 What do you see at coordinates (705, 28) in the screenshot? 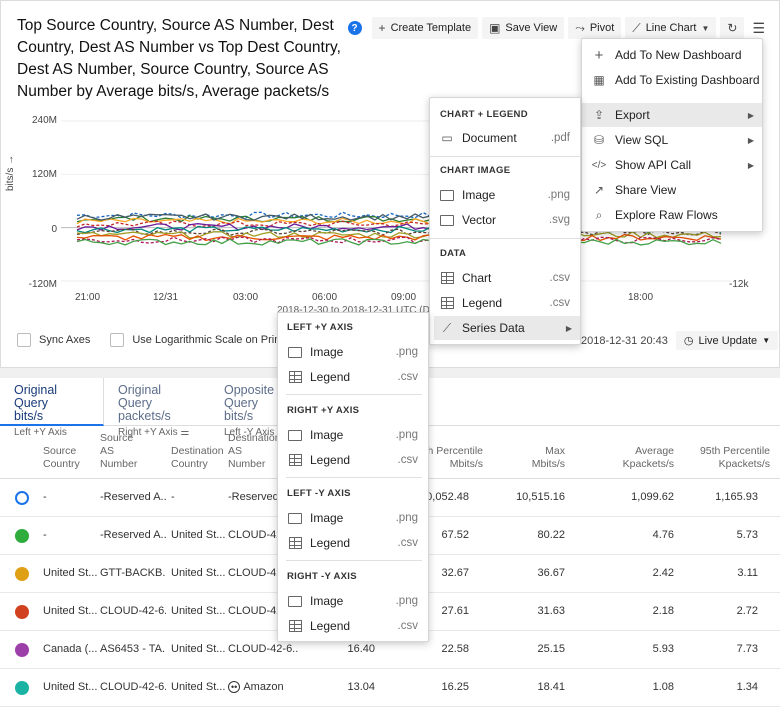
I see `chevron-down-icon: ▼` at bounding box center [705, 28].